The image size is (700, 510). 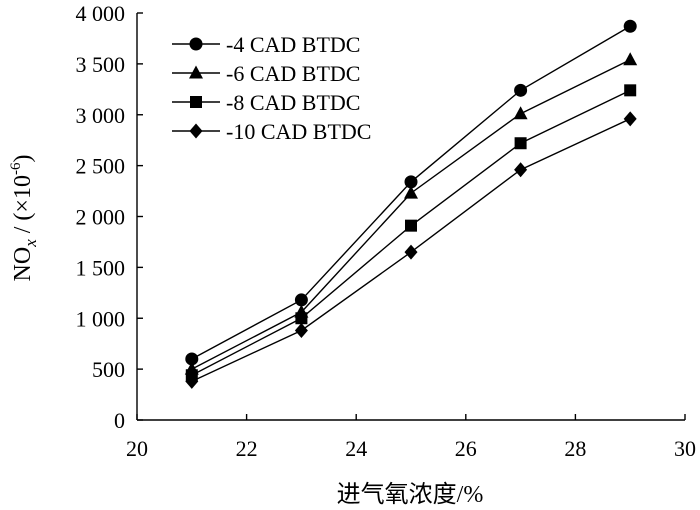 What do you see at coordinates (23, 264) in the screenshot?
I see `y-axis-title-main: NO` at bounding box center [23, 264].